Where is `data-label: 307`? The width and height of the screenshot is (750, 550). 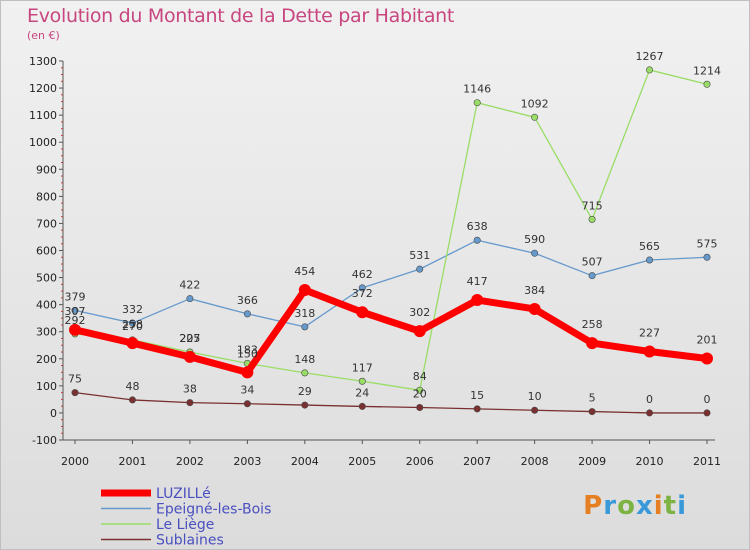 data-label: 307 is located at coordinates (75, 311).